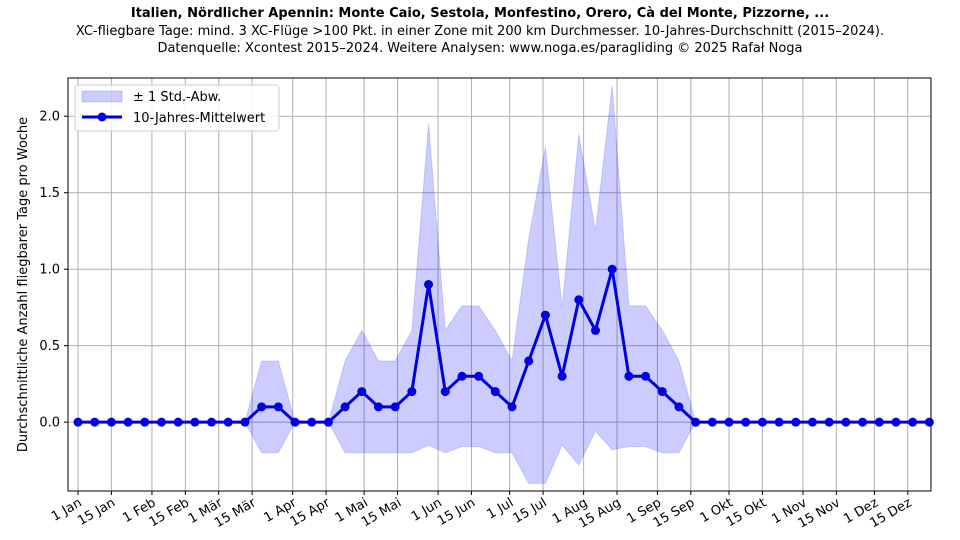  Describe the element at coordinates (49, 193) in the screenshot. I see `y-tick-label-3: 1.5` at that location.